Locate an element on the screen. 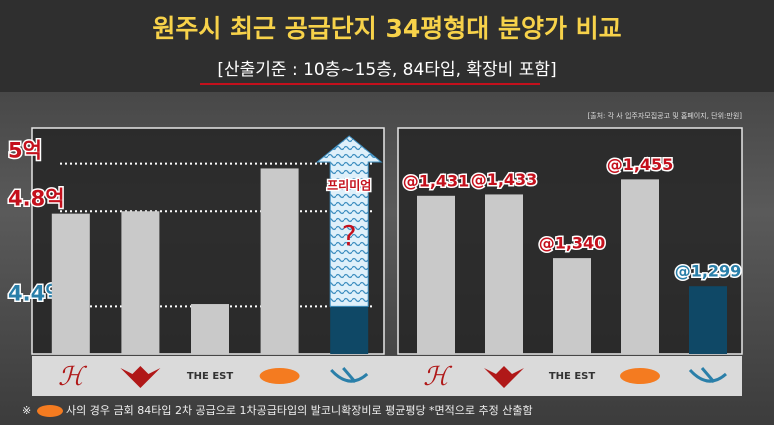  source: [출처: 각 사 입주자모집공고 및 홈페이지, 단위:만원] is located at coordinates (664, 115).